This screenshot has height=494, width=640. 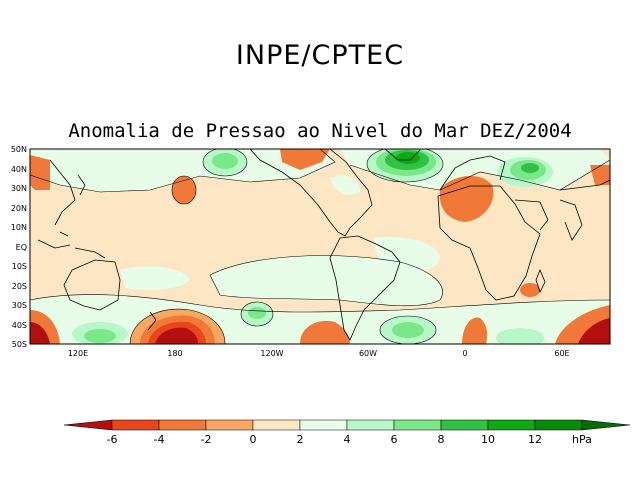 I want to click on contour-zero-southern-ocean, so click(x=320, y=303).